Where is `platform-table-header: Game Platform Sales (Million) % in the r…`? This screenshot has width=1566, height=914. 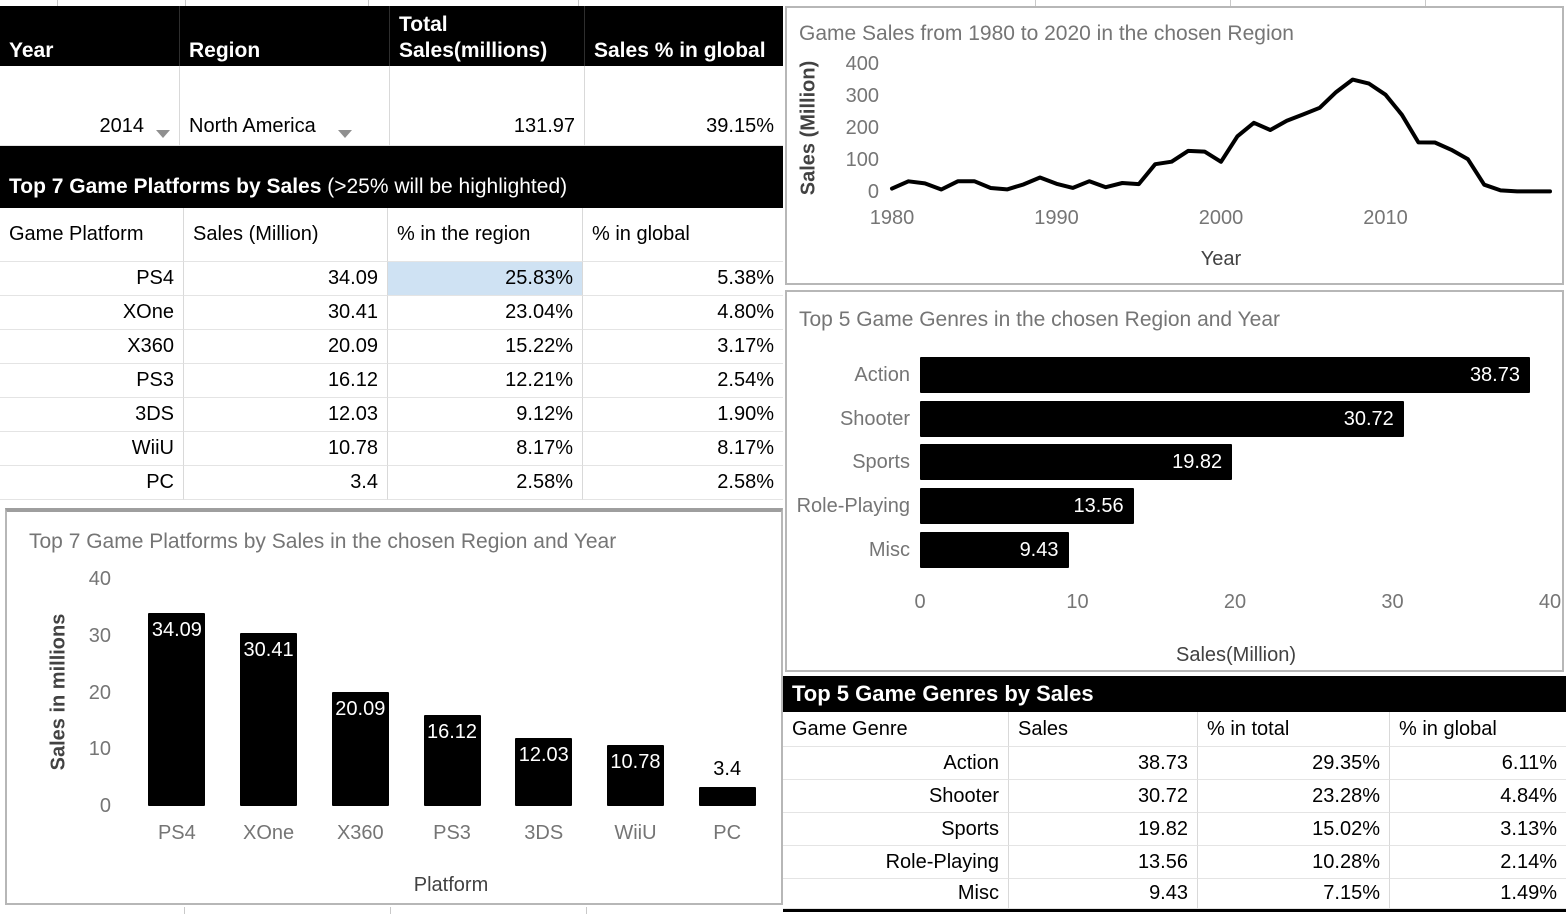
platform-table-header: Game Platform Sales (Million) % in the r… is located at coordinates (391, 235).